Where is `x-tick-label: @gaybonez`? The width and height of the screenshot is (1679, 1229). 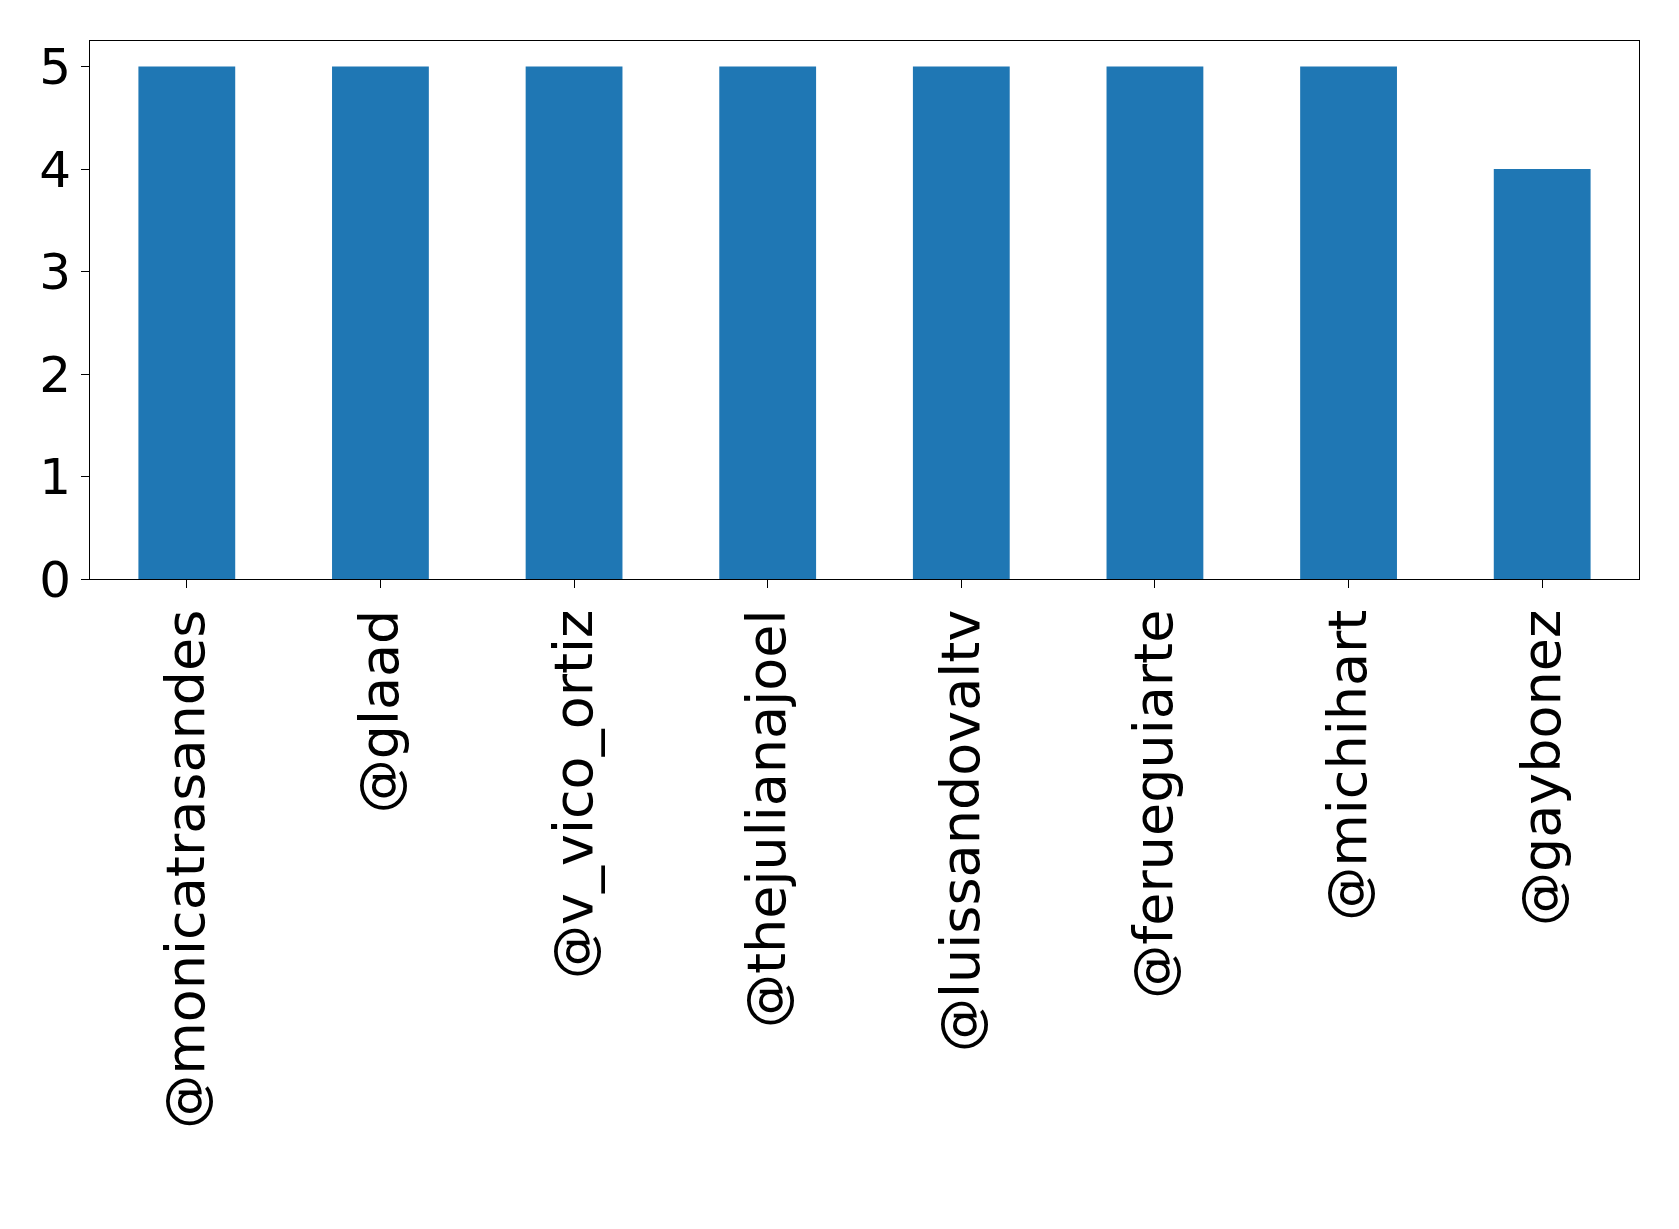 x-tick-label: @gaybonez is located at coordinates (1541, 768).